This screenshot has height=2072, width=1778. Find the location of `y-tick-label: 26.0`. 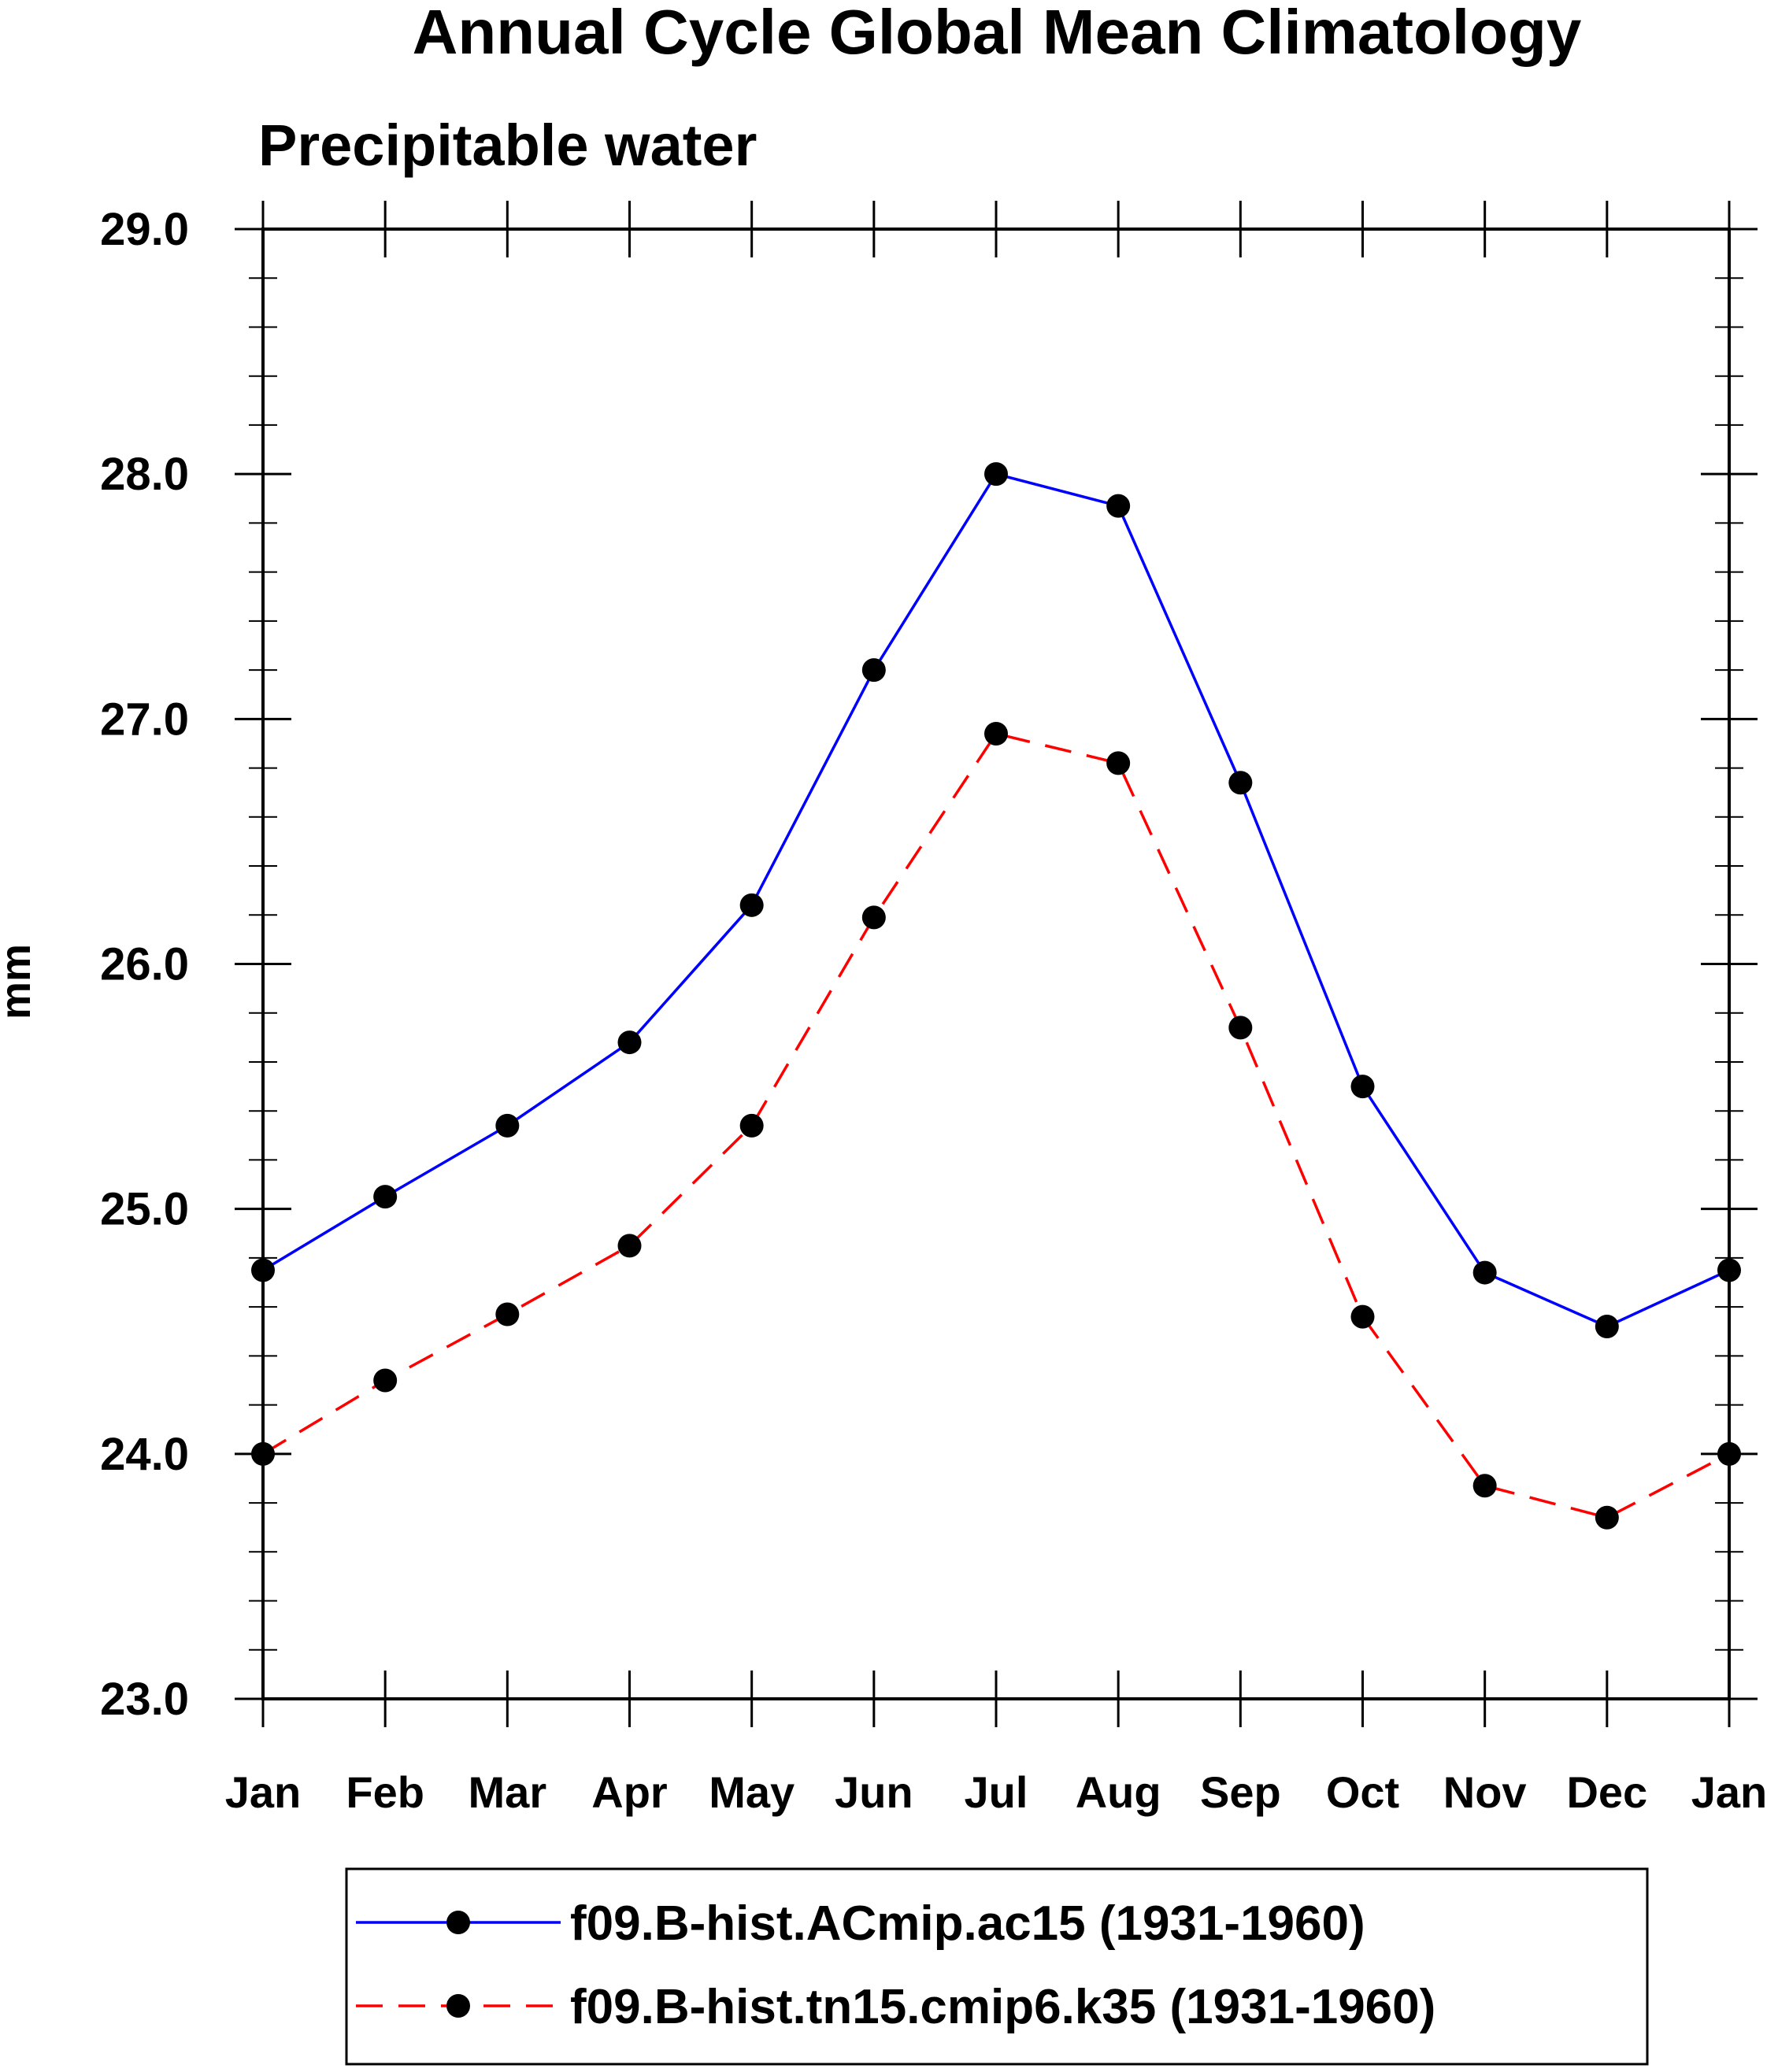

y-tick-label: 26.0 is located at coordinates (144, 964).